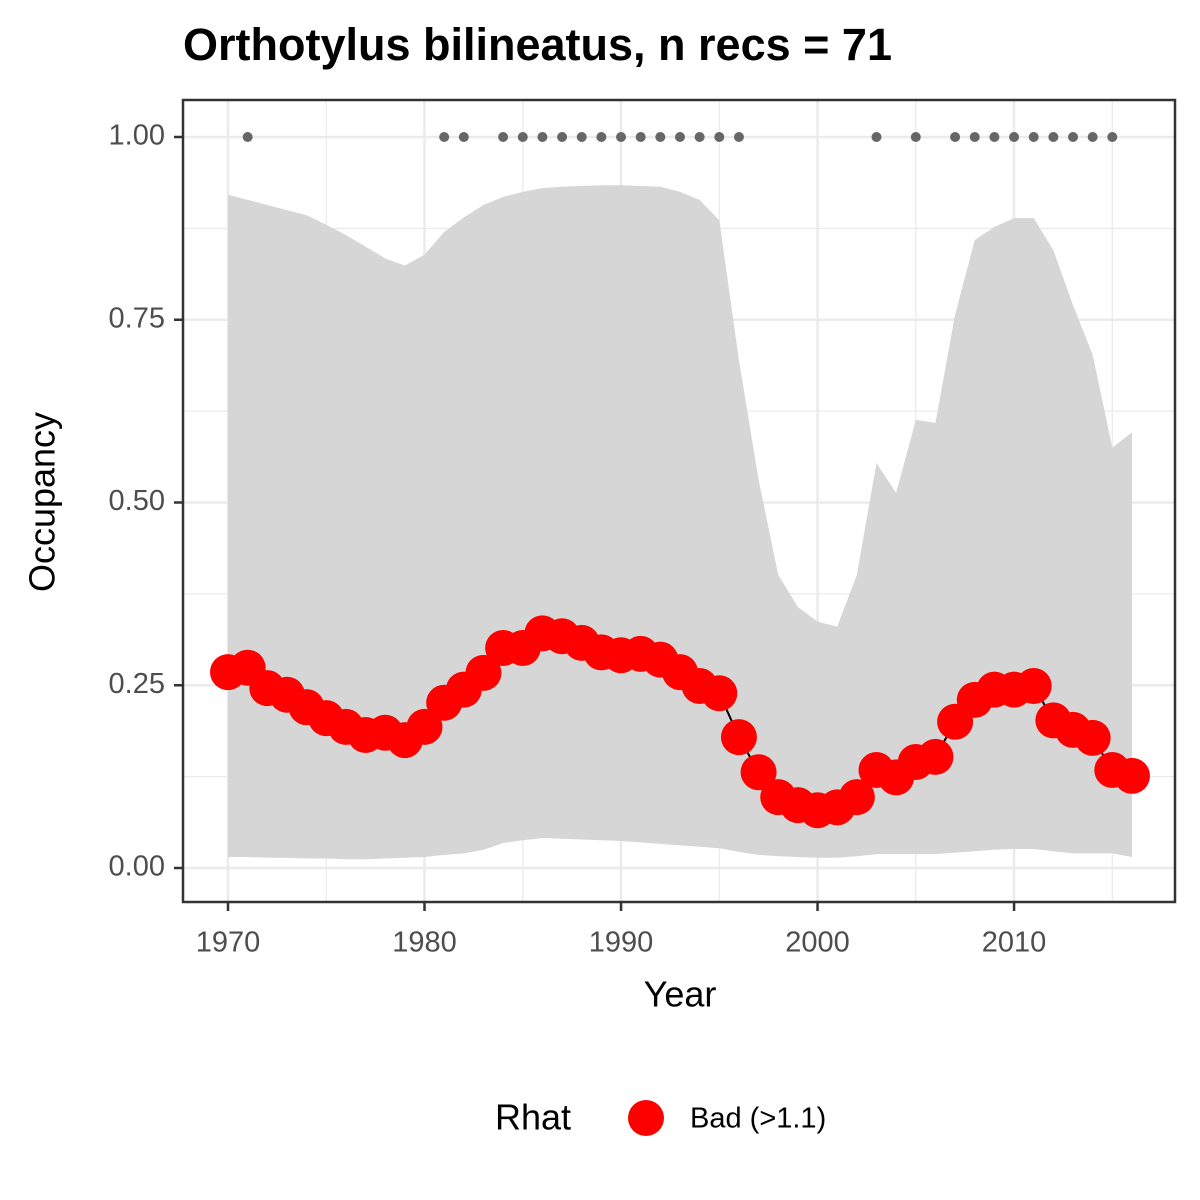  What do you see at coordinates (1014, 943) in the screenshot?
I see `x-tick-label: 2010` at bounding box center [1014, 943].